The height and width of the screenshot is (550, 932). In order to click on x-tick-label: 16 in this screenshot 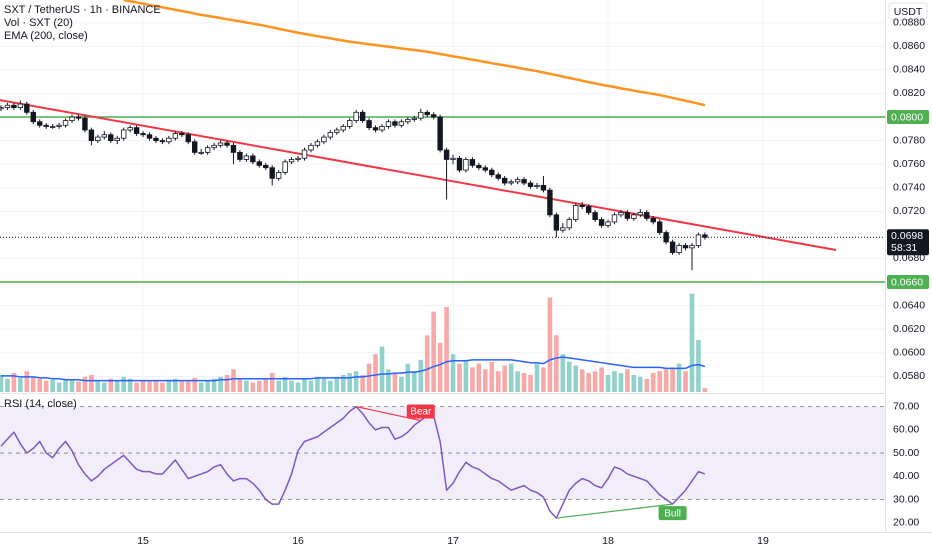, I will do `click(298, 541)`.